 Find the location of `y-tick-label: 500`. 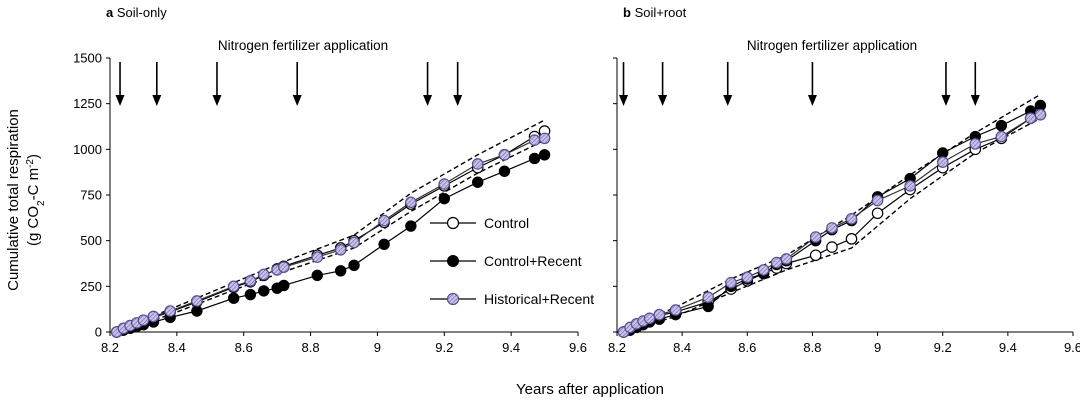

y-tick-label: 500 is located at coordinates (91, 240).